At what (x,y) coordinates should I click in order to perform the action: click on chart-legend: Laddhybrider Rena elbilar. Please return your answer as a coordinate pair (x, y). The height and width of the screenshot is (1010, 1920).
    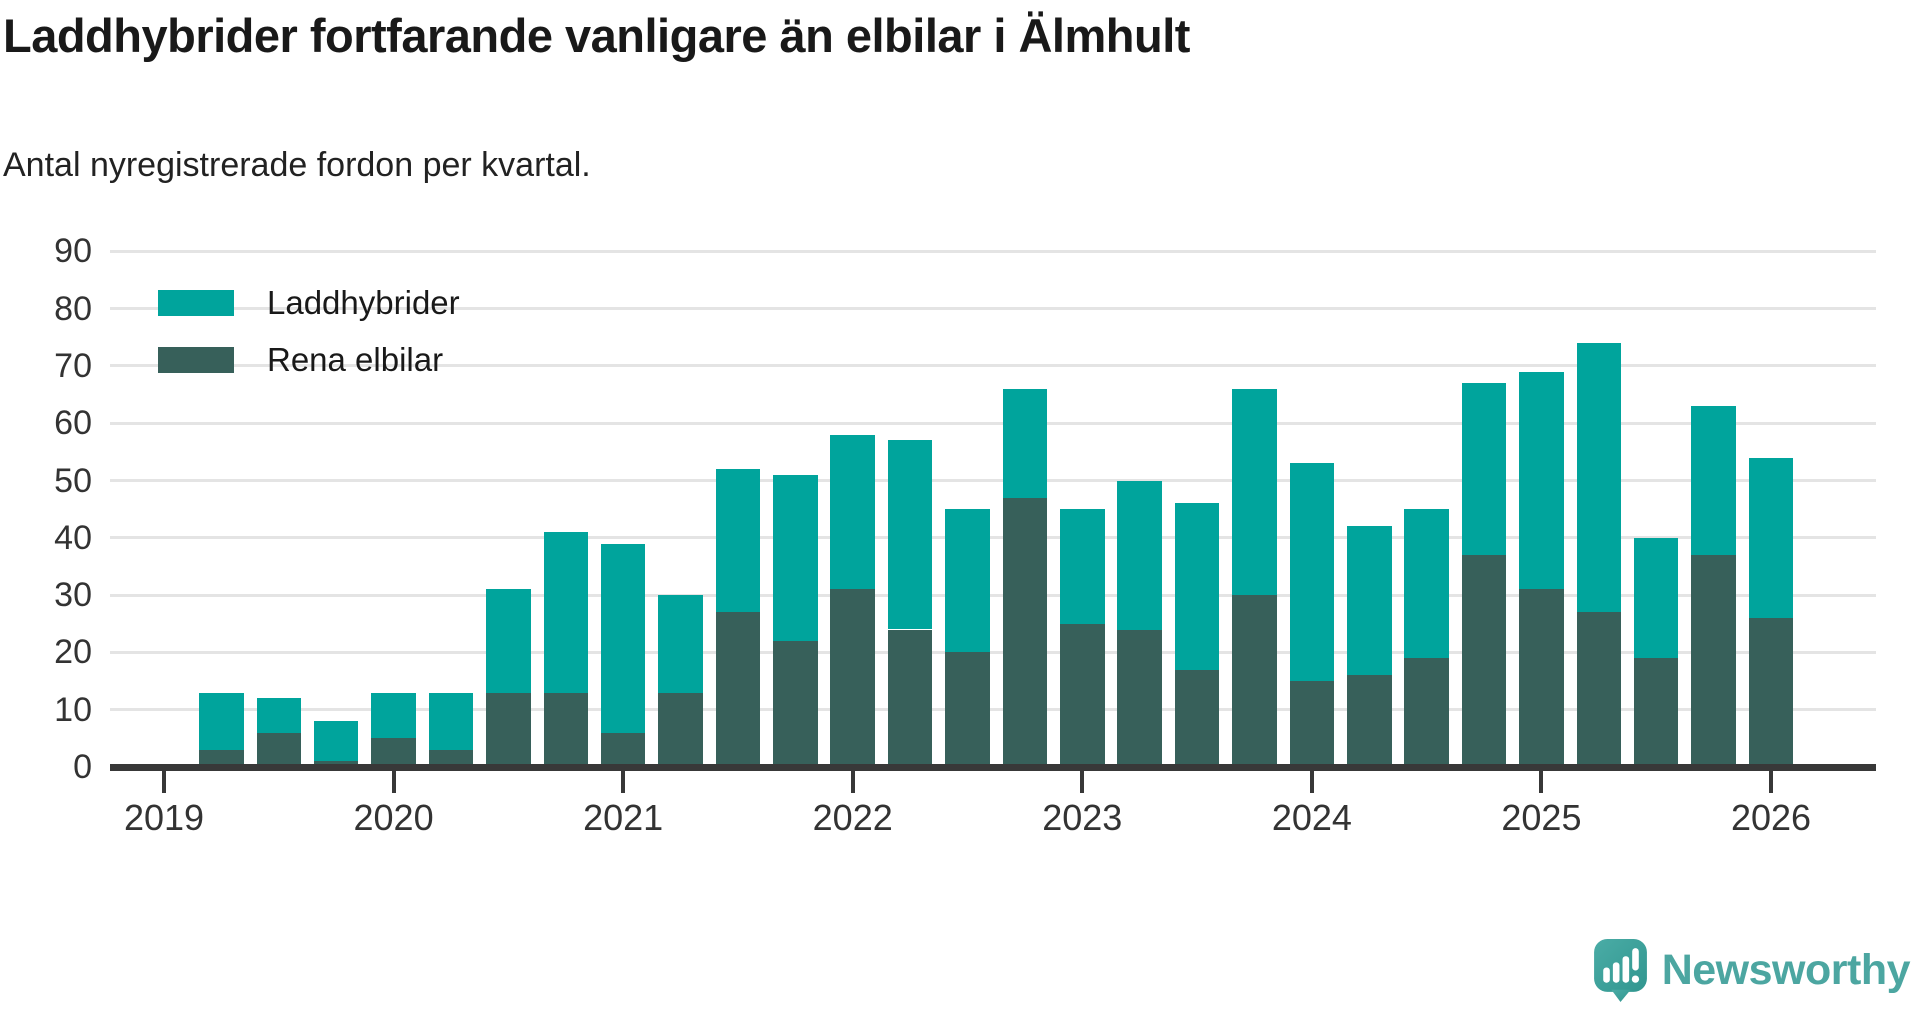
    Looking at the image, I should click on (309, 344).